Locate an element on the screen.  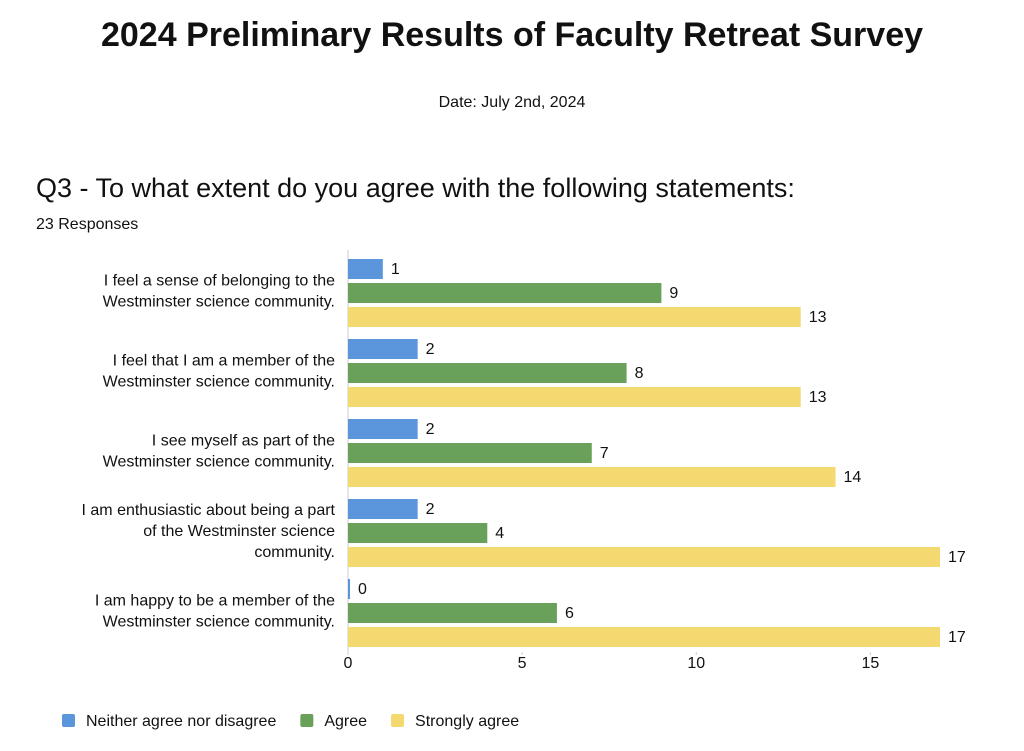
value-label: 6 is located at coordinates (569, 613).